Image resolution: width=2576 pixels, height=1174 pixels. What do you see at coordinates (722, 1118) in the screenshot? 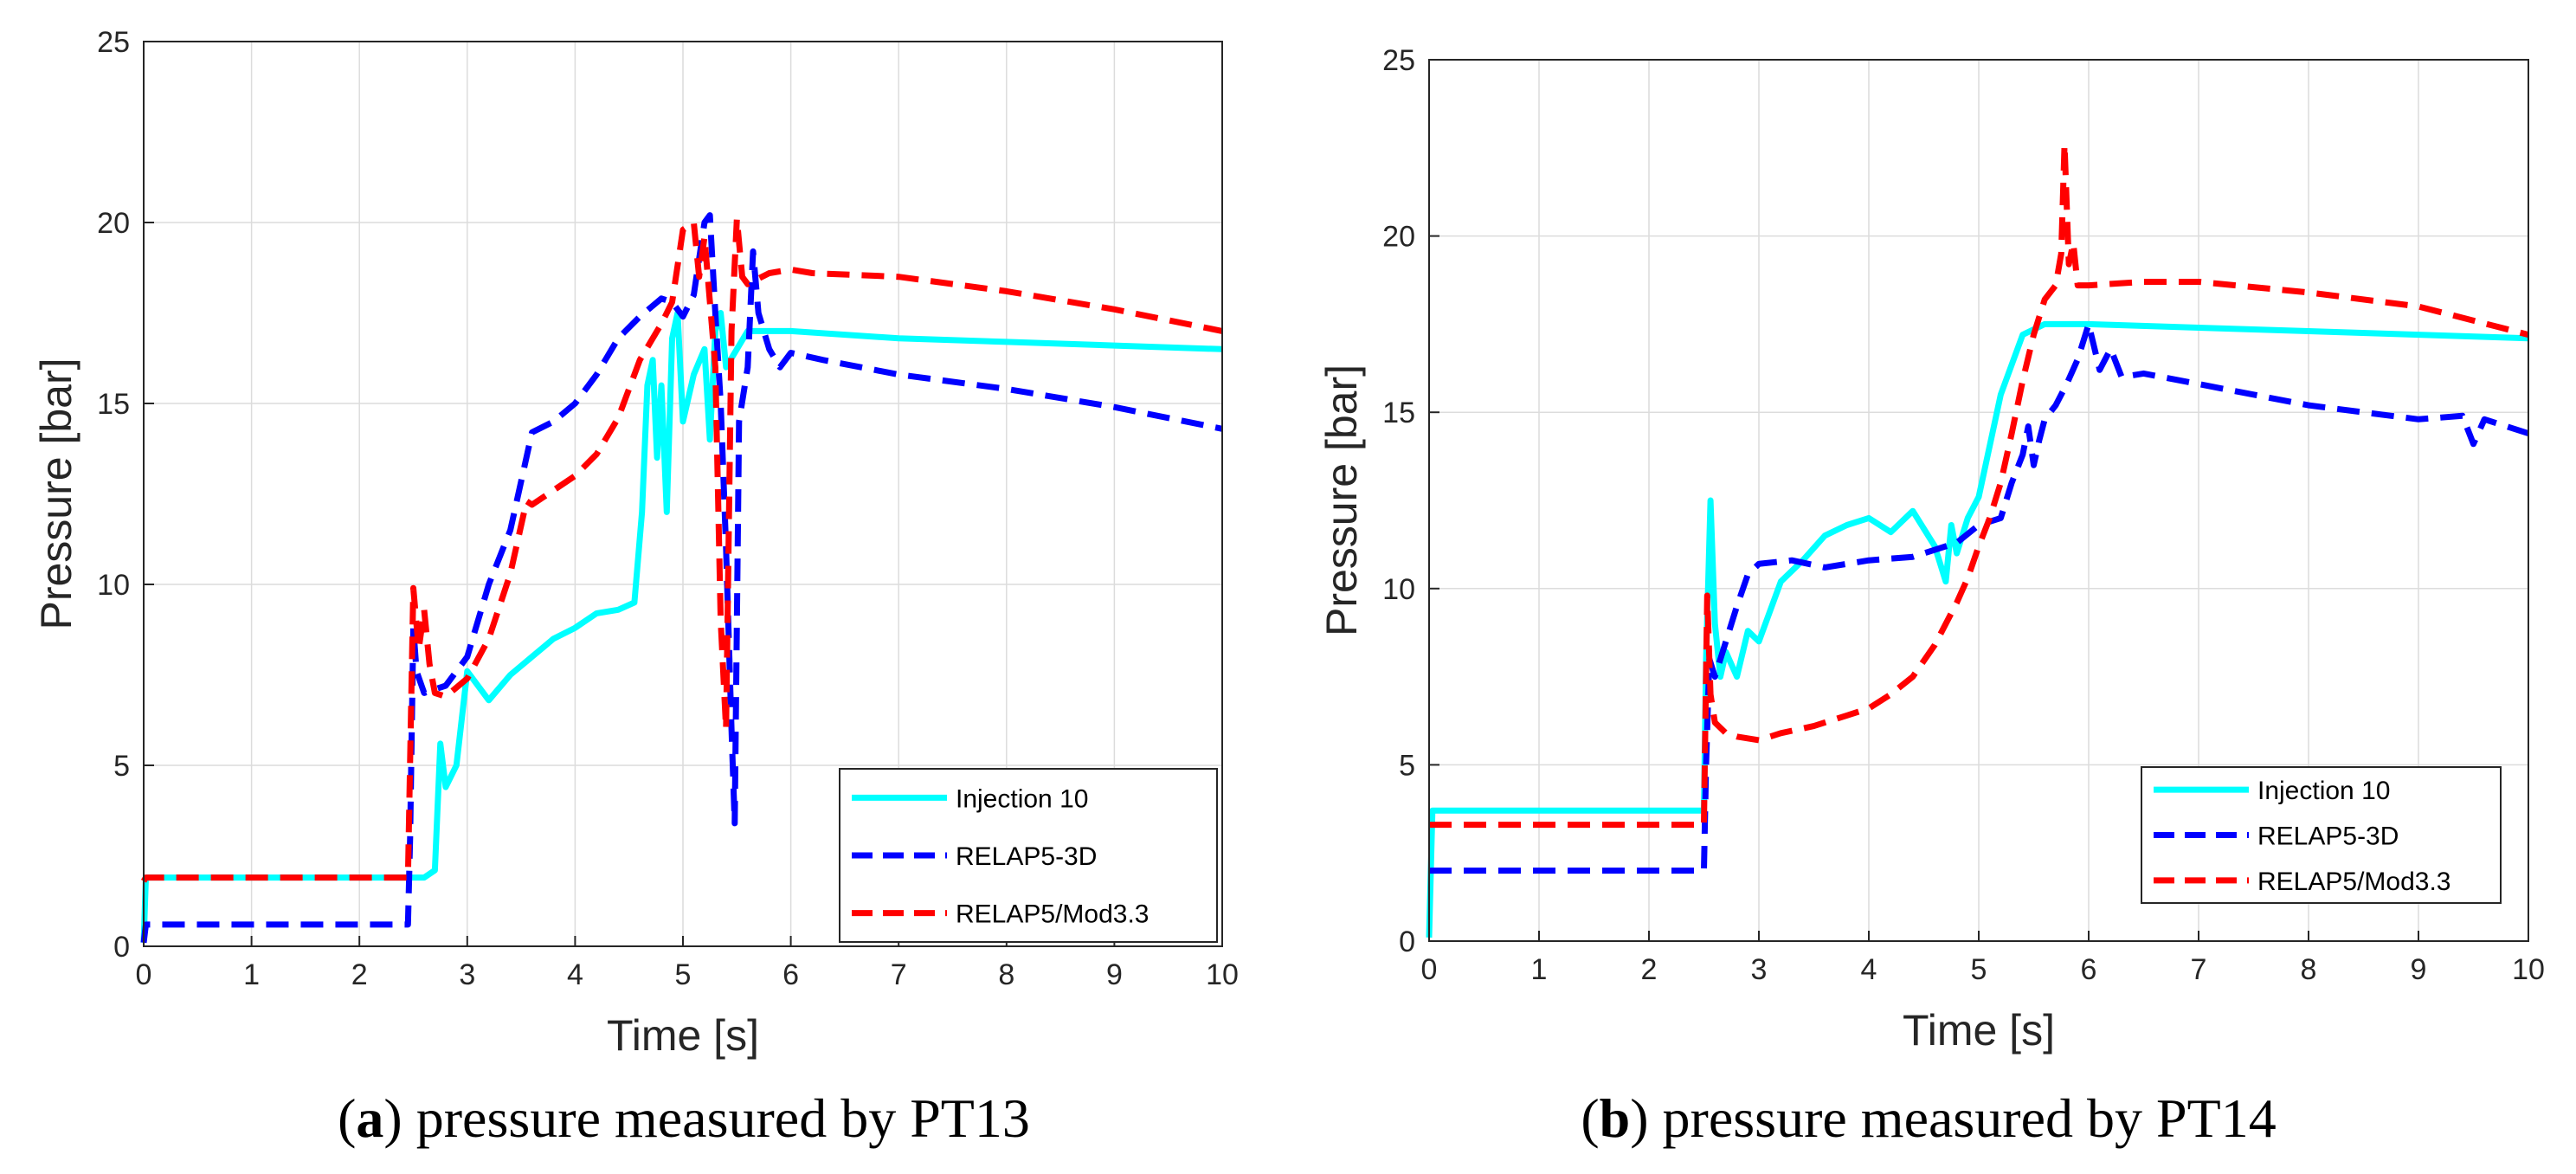
I see `caption-a-text: pressure measured by PT13` at bounding box center [722, 1118].